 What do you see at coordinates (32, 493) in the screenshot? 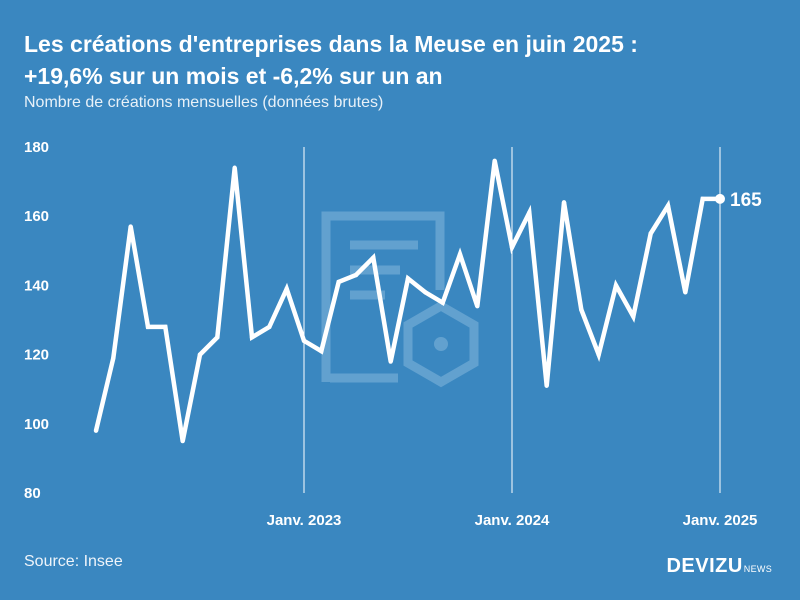
I see `y-tick-label: 80` at bounding box center [32, 493].